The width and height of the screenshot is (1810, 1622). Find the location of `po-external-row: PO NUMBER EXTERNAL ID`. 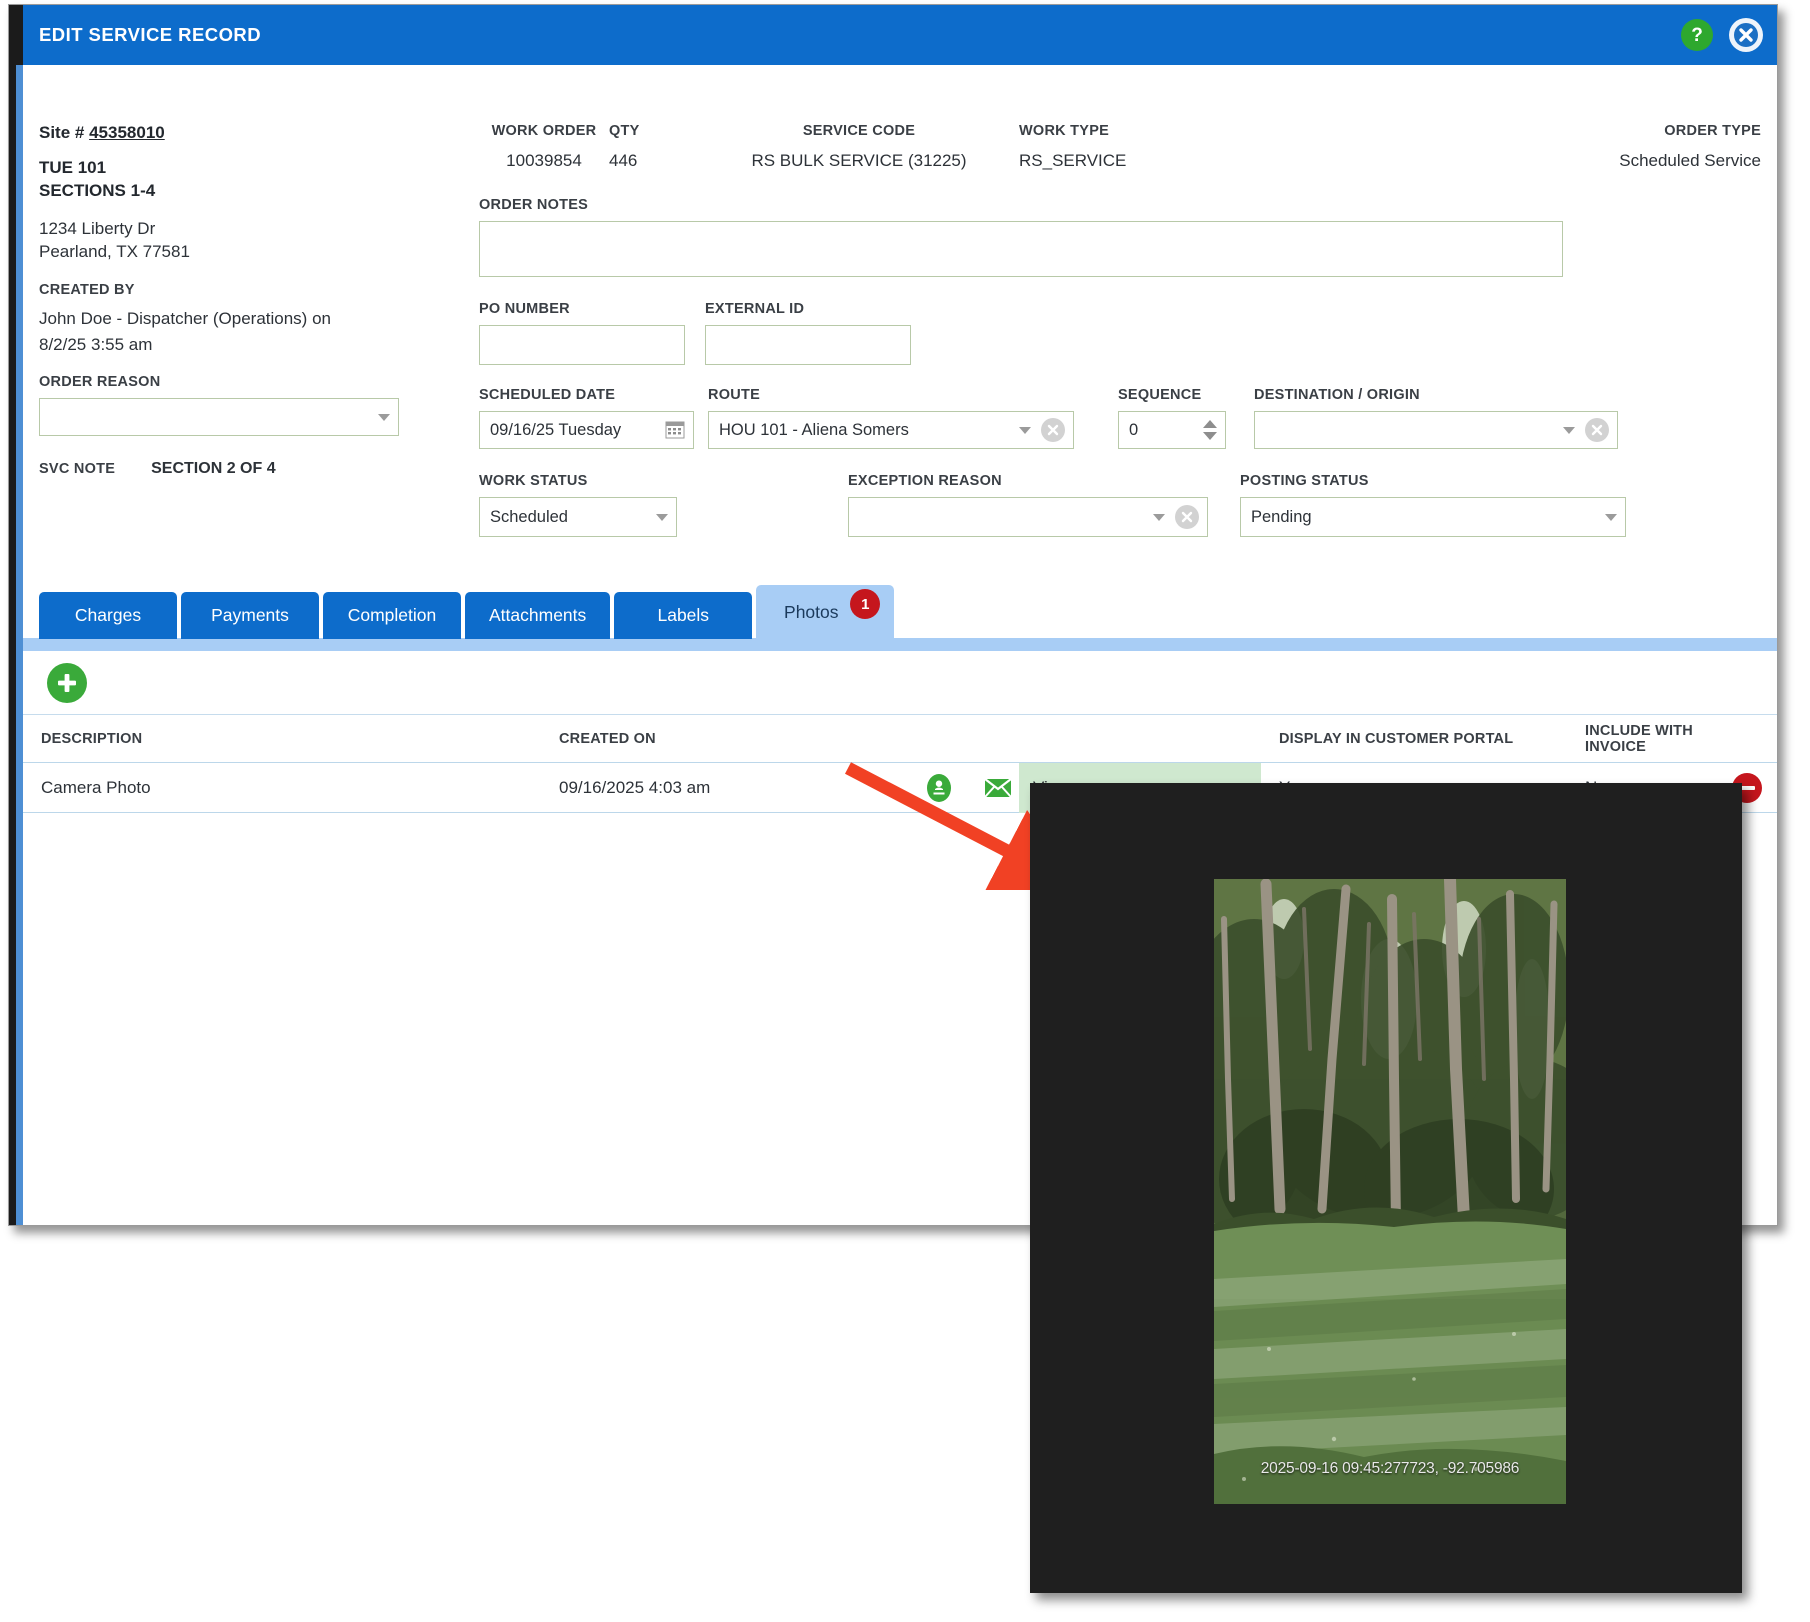

po-external-row: PO NUMBER EXTERNAL ID is located at coordinates (1120, 333).